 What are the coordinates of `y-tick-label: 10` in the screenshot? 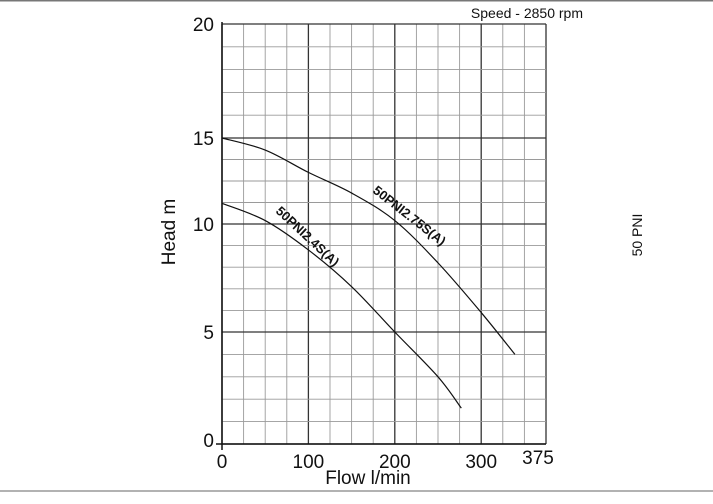 It's located at (203, 225).